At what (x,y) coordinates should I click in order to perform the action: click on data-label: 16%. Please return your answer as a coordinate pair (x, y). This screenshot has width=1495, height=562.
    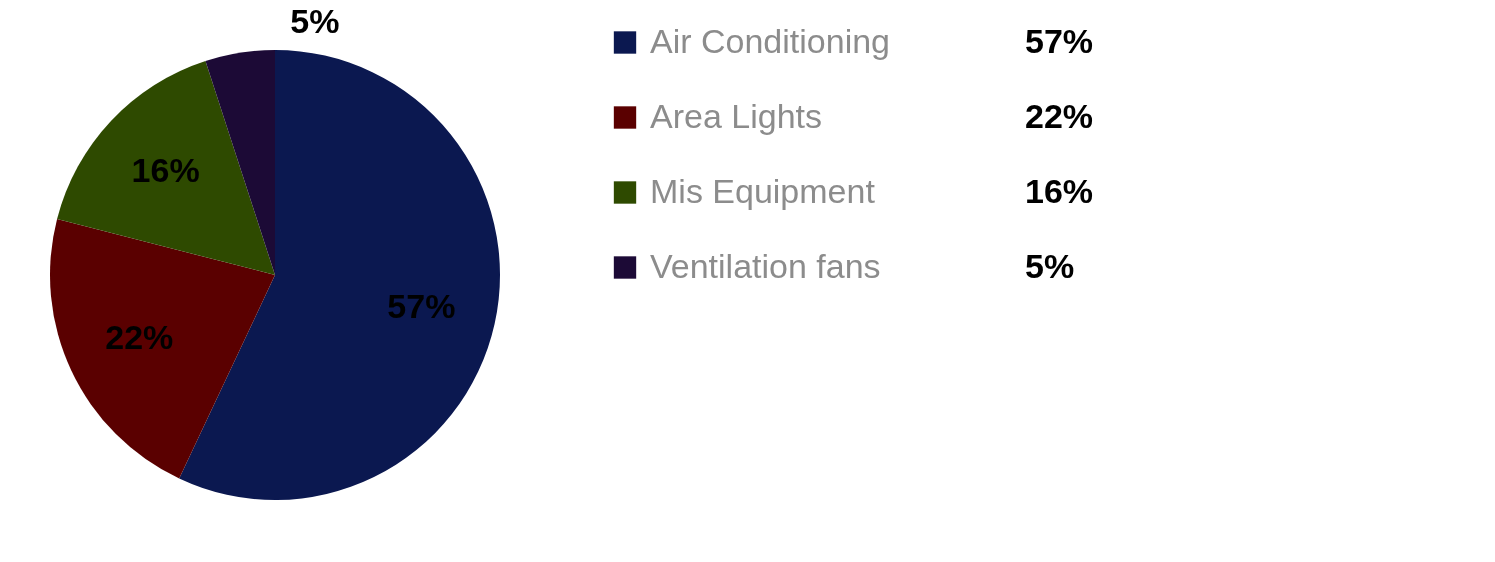
    Looking at the image, I should click on (165, 170).